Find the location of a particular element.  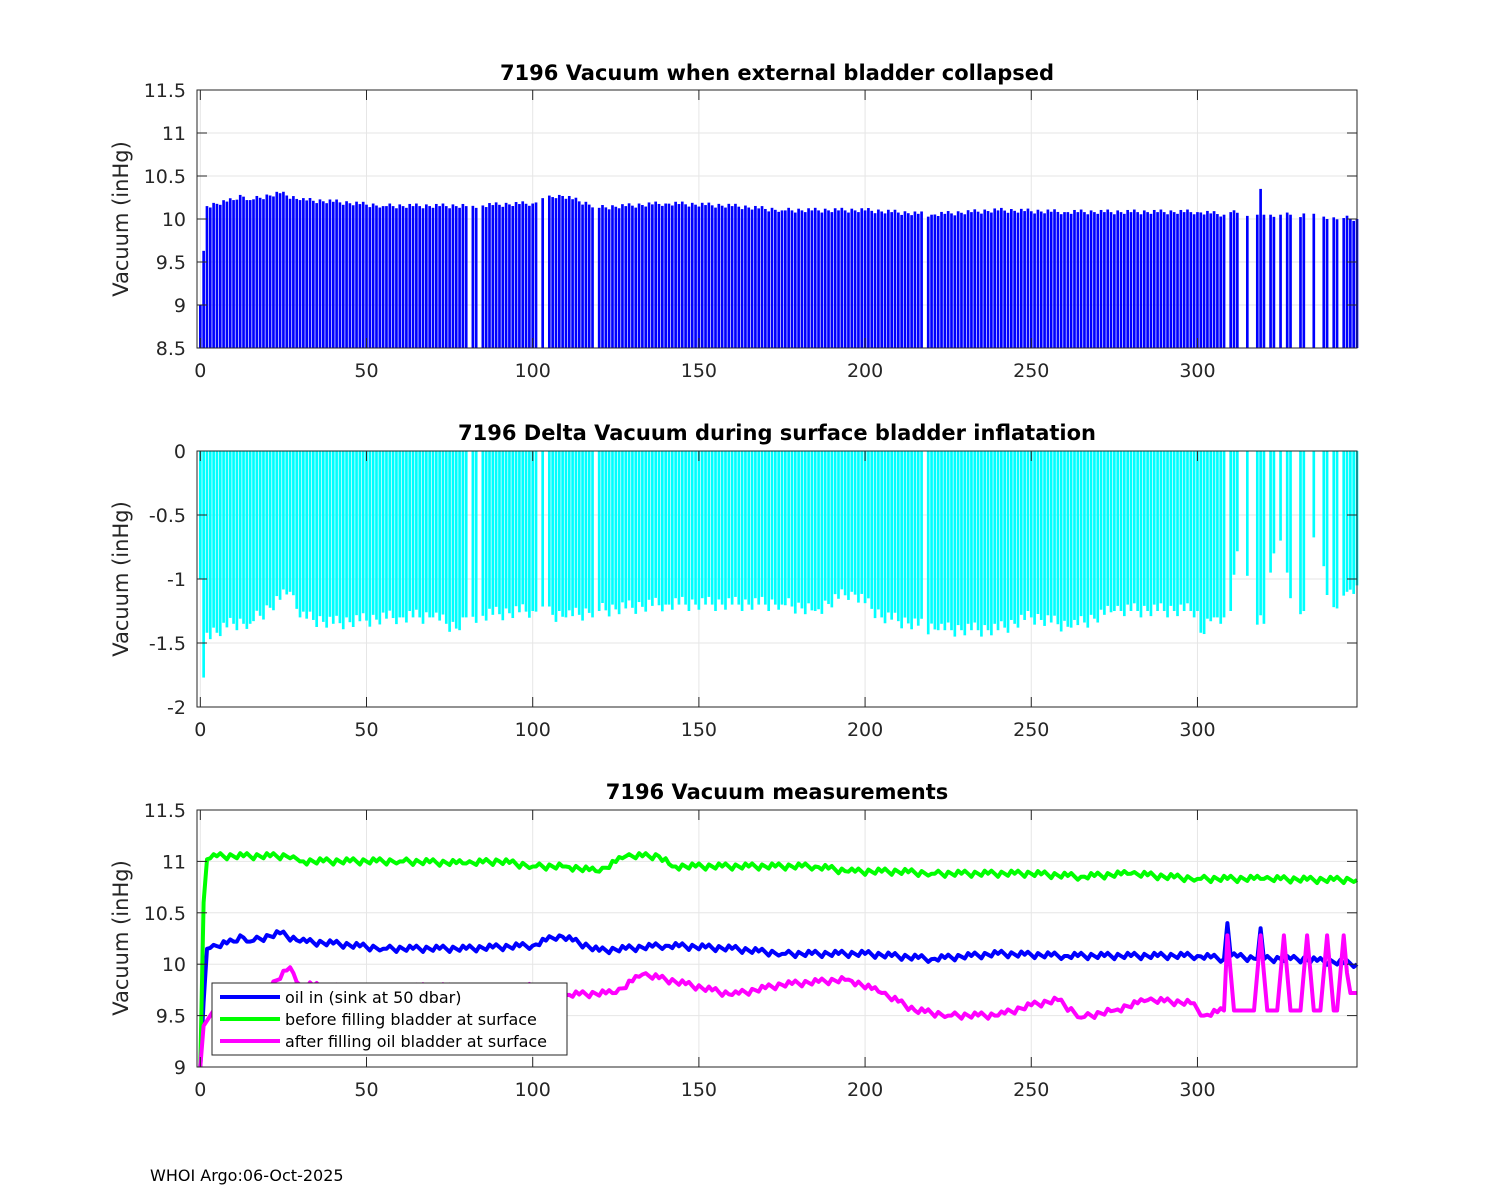

x-tick-label: 50 is located at coordinates (366, 730).